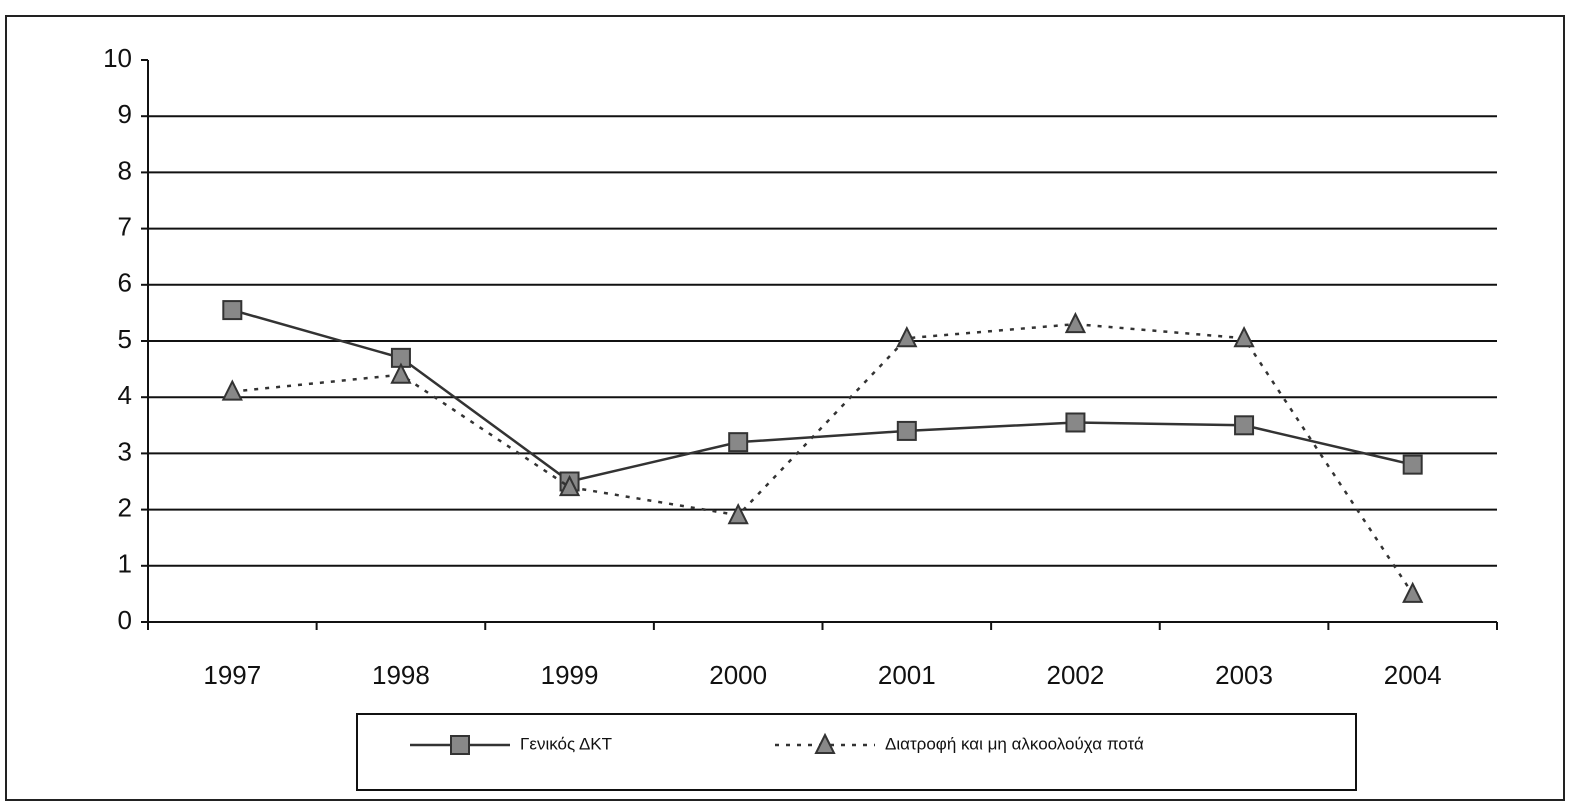 This screenshot has height=807, width=1582. I want to click on y-tick-label: 6, so click(125, 283).